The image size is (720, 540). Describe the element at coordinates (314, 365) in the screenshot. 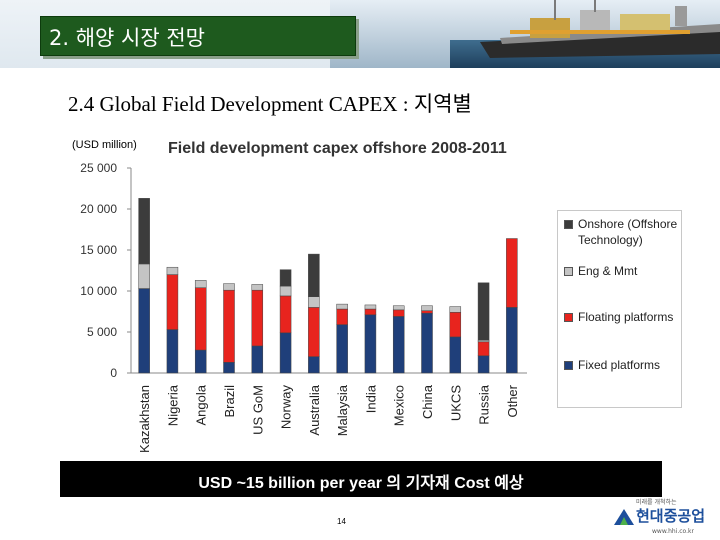

I see `bar-australia-fixed-platforms` at that location.